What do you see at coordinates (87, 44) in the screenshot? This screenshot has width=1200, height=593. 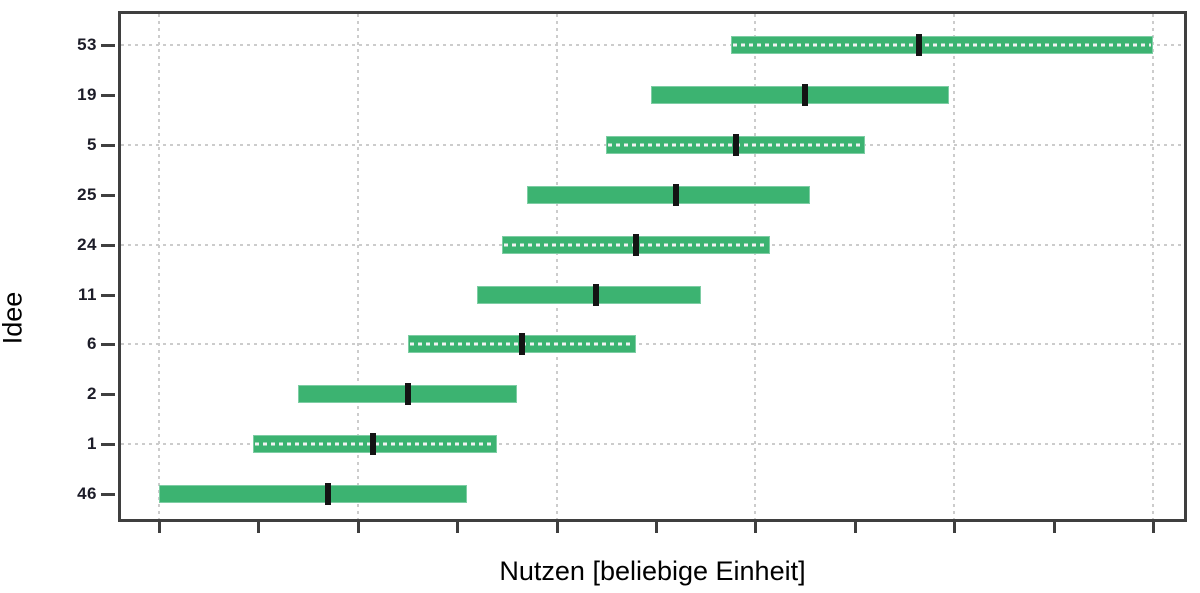 I see `y-axis-label: 53` at bounding box center [87, 44].